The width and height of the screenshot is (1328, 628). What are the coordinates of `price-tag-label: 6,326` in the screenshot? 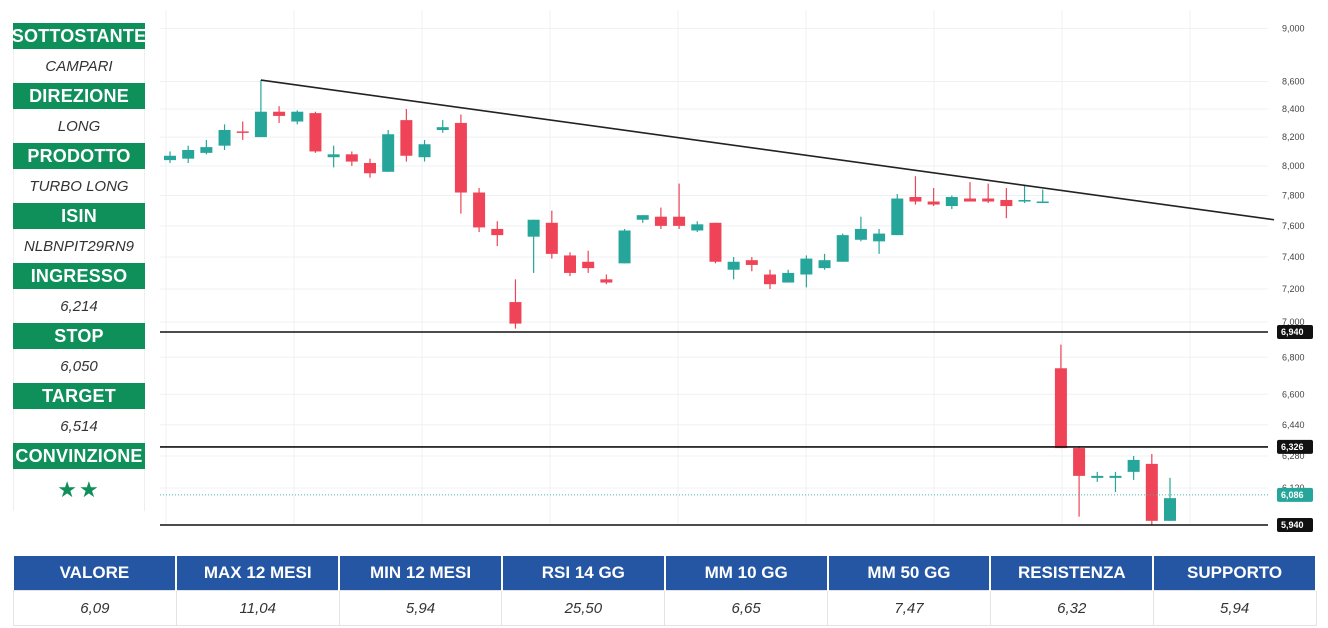 It's located at (1292, 447).